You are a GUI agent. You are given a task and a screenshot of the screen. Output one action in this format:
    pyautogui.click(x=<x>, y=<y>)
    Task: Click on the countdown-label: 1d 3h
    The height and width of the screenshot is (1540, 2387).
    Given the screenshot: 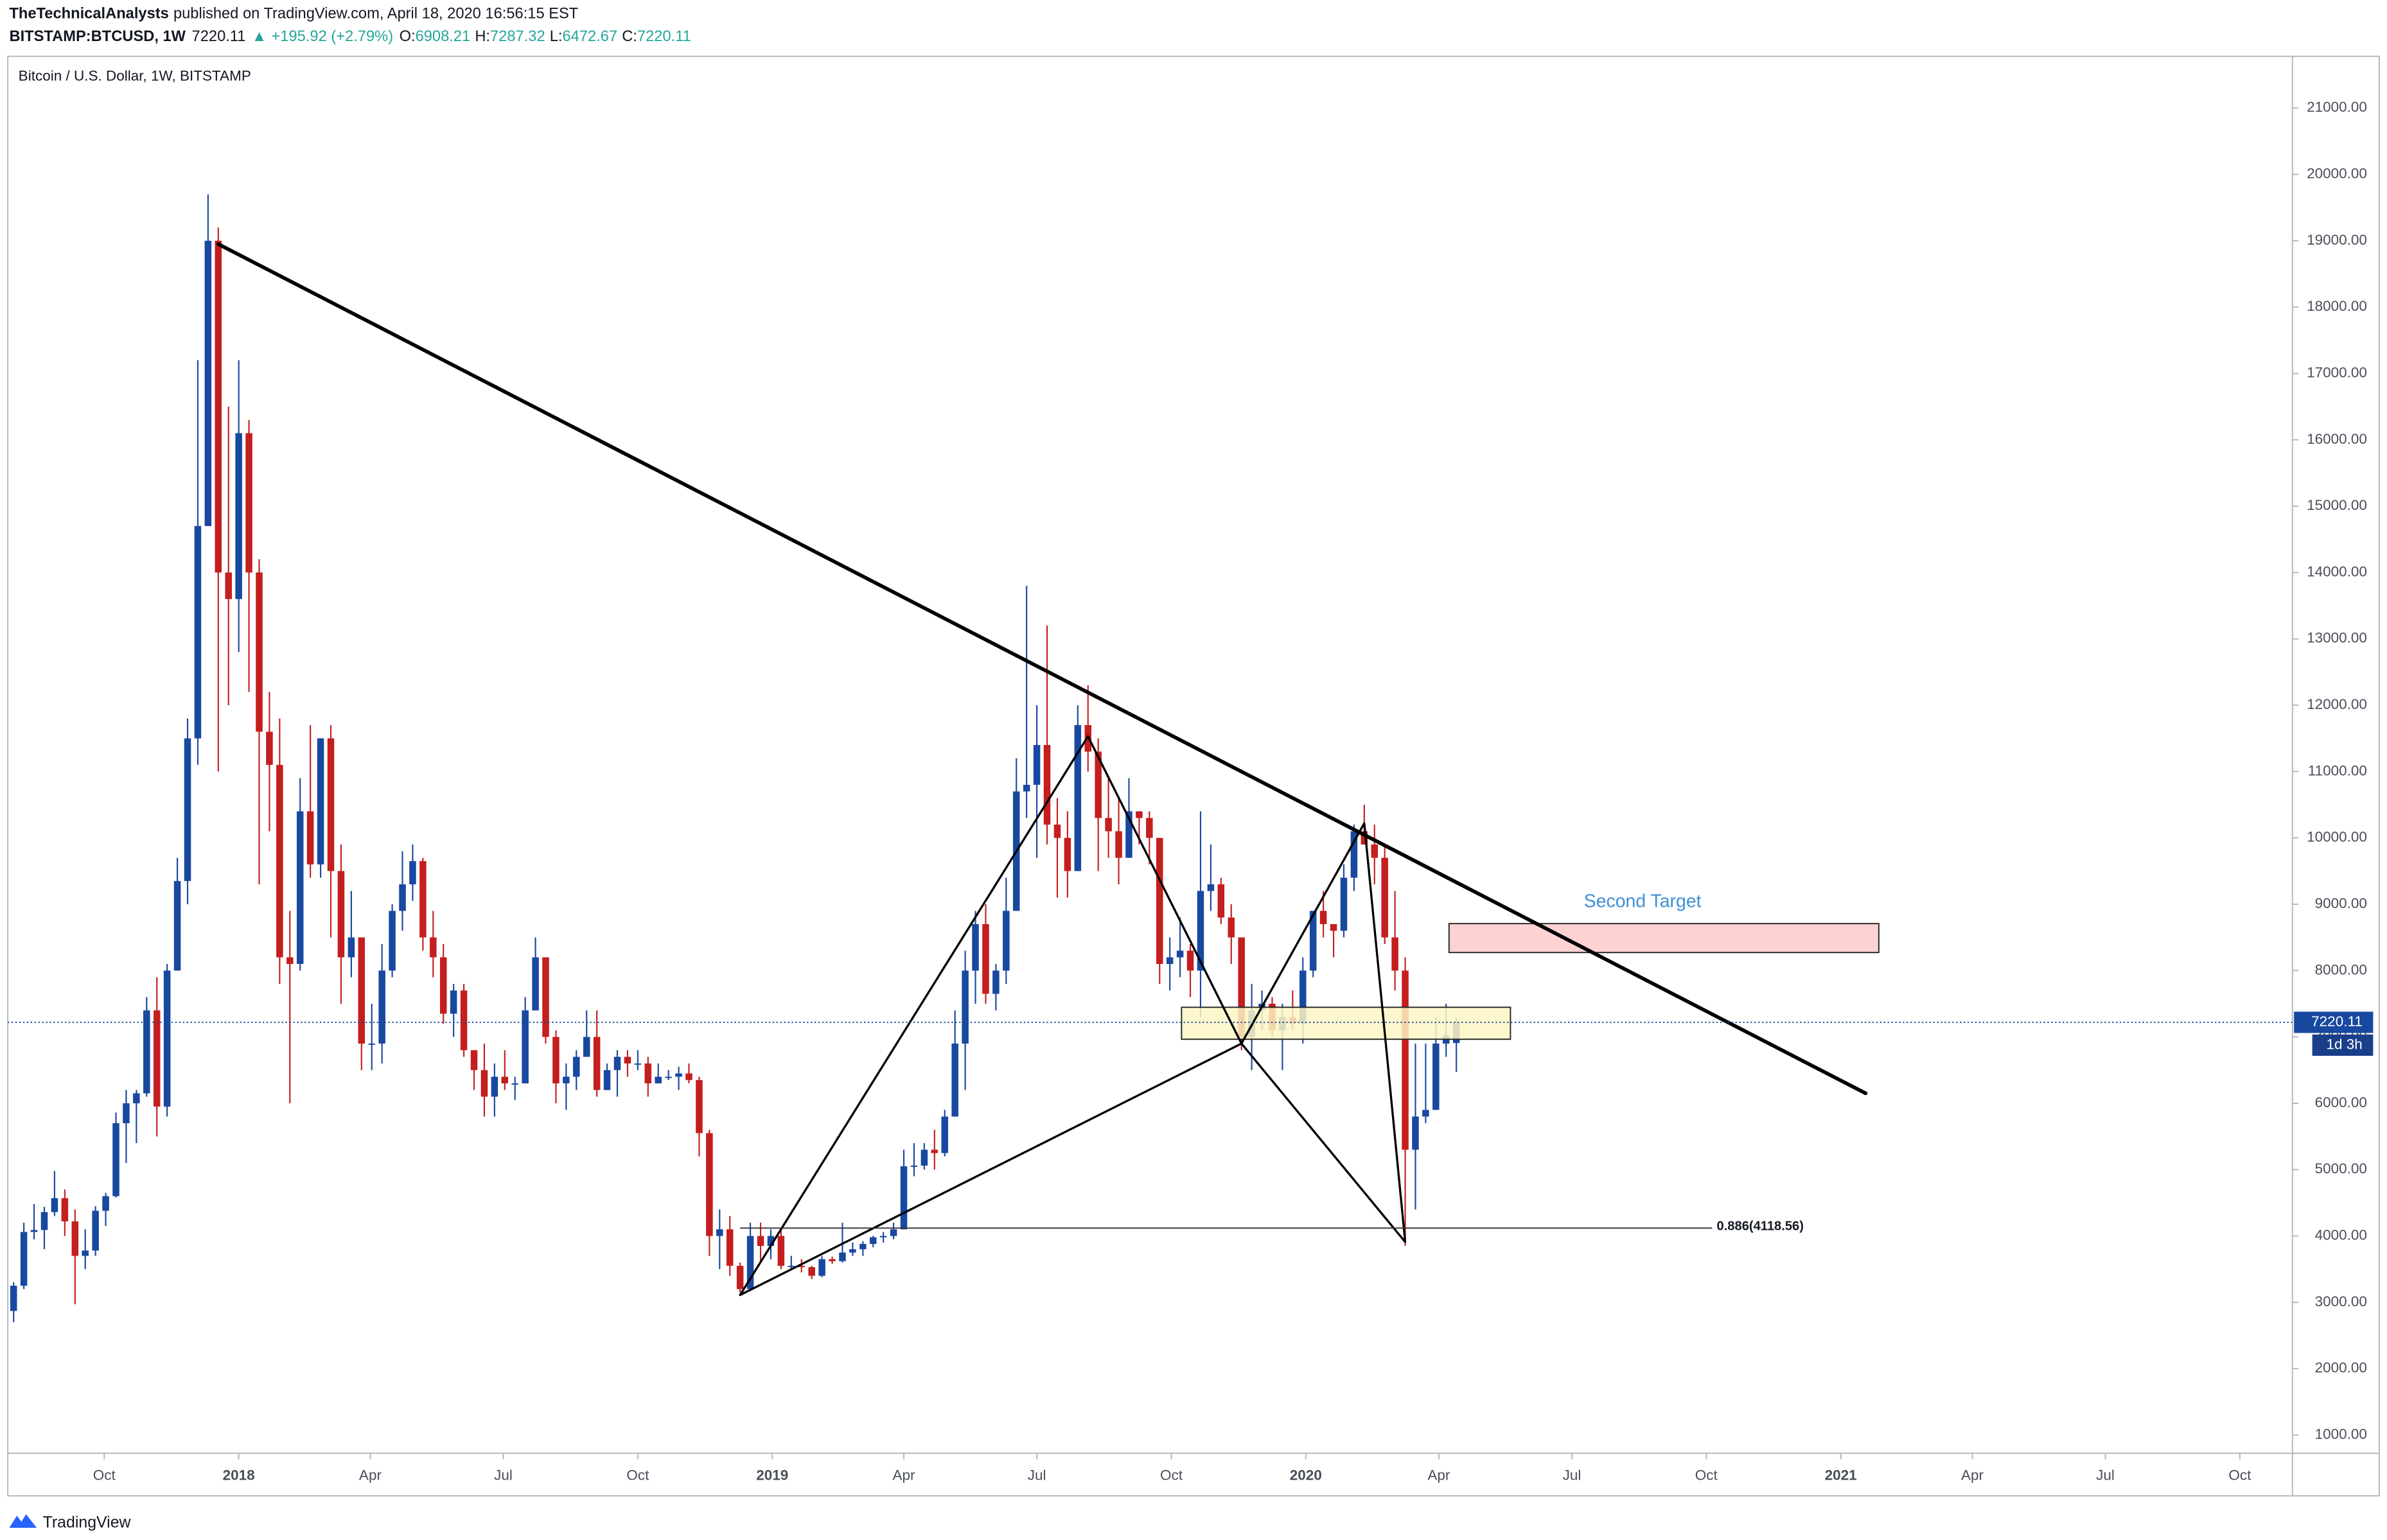 What is the action you would take?
    pyautogui.click(x=2345, y=1044)
    